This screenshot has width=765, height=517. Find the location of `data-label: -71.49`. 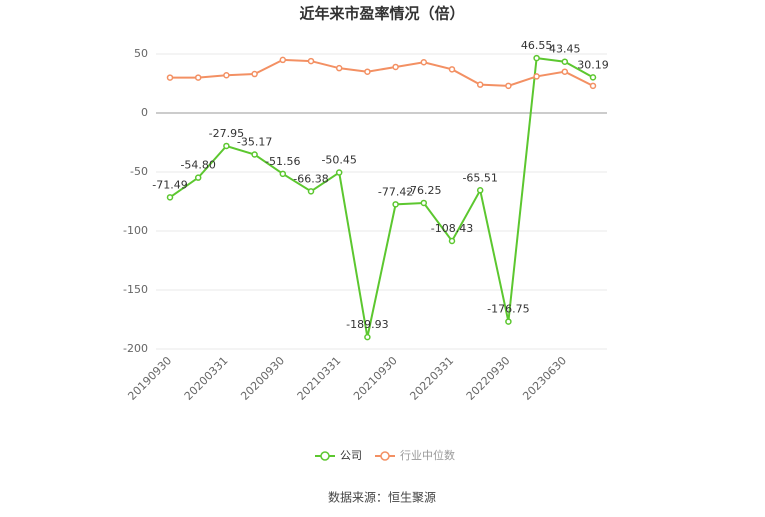

data-label: -71.49 is located at coordinates (169, 184).